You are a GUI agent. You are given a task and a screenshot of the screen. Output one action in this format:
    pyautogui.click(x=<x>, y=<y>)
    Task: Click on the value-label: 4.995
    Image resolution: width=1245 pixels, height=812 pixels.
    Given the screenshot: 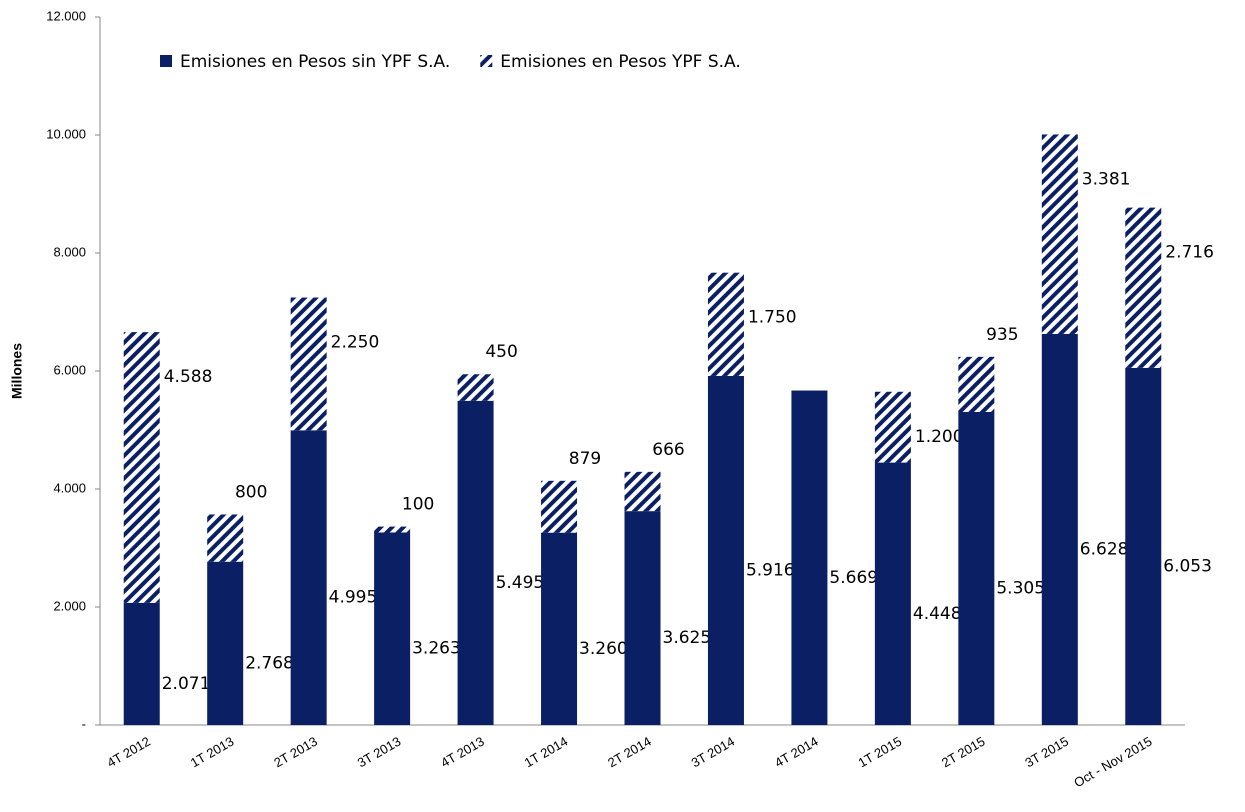 What is the action you would take?
    pyautogui.click(x=353, y=598)
    